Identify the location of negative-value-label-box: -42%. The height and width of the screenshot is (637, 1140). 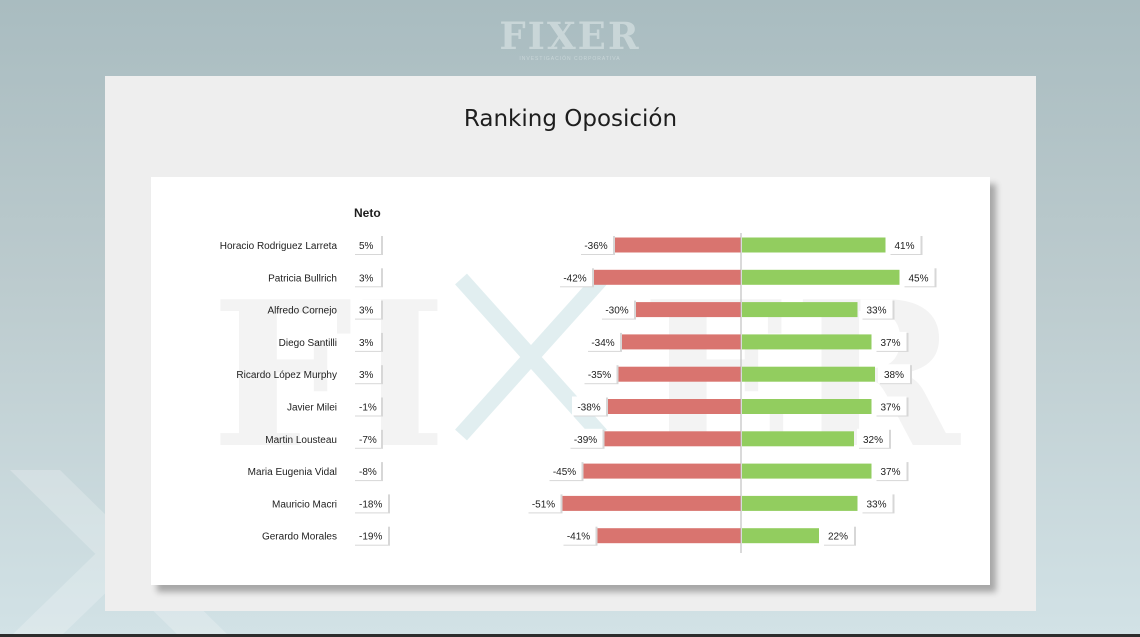
(576, 277).